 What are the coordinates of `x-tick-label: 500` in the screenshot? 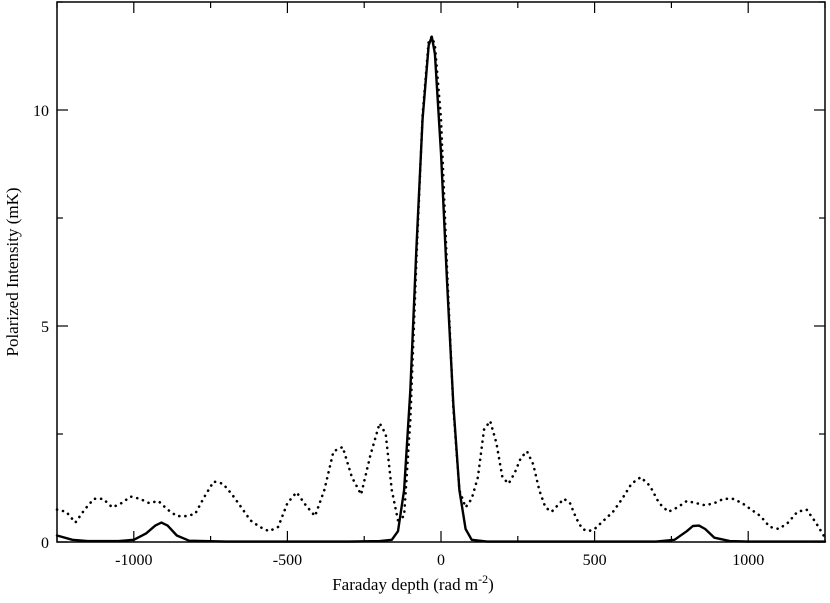 It's located at (595, 560).